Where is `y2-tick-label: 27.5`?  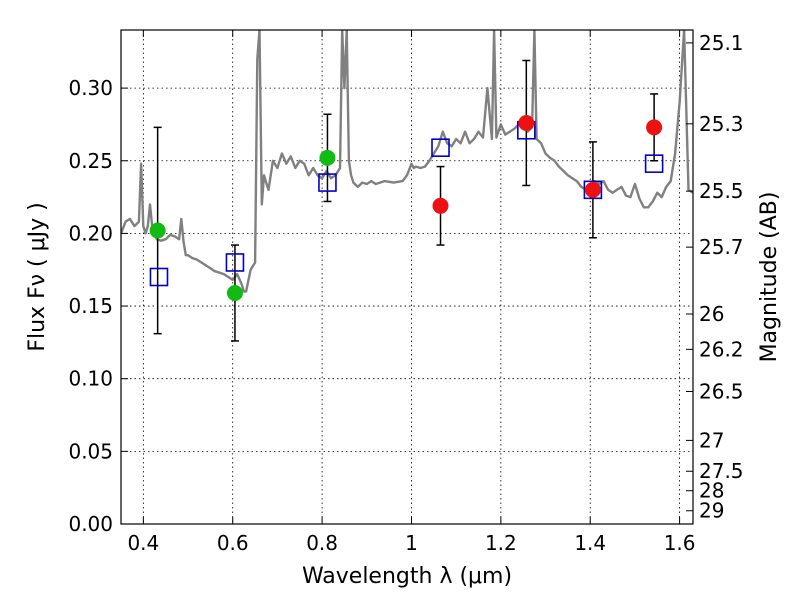 y2-tick-label: 27.5 is located at coordinates (721, 471).